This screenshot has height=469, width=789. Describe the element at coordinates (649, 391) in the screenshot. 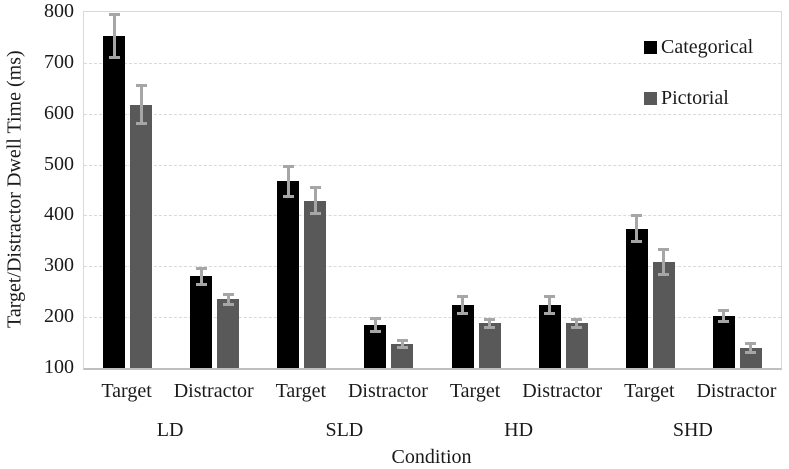

I see `x-category-label-6: Target` at that location.